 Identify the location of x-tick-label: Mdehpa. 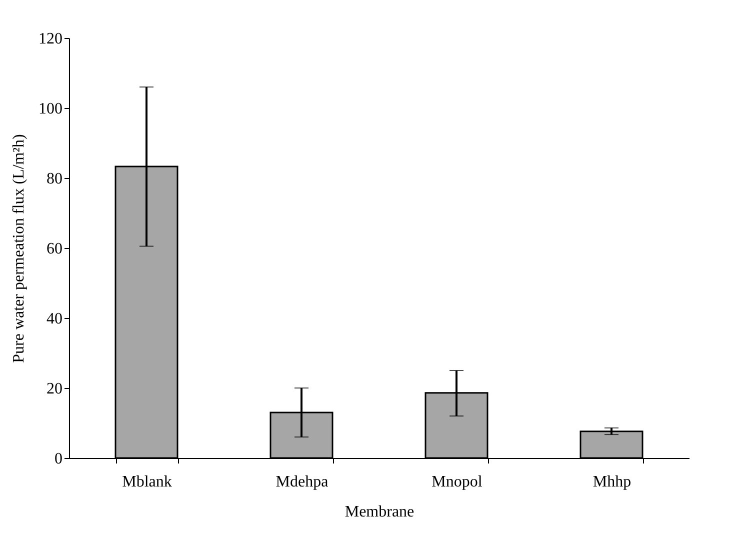
(302, 482).